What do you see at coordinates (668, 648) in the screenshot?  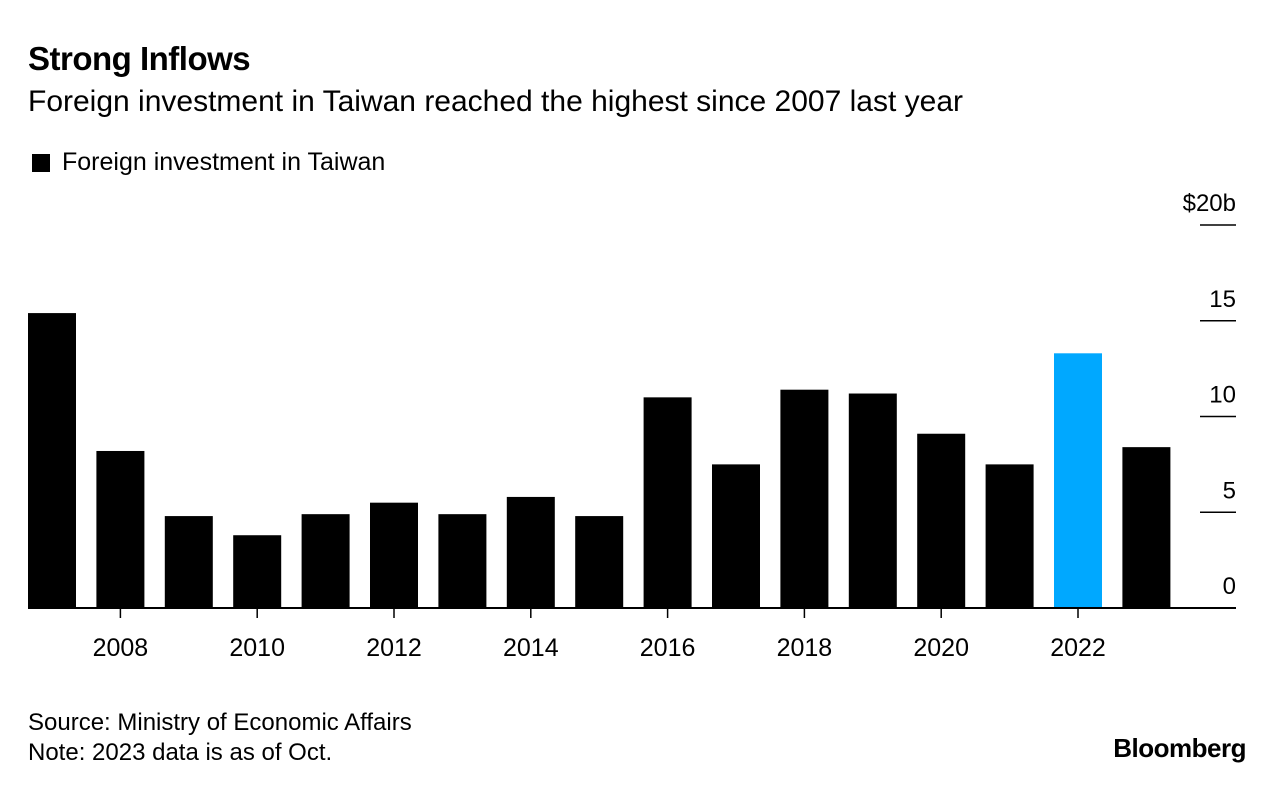 I see `x-tick-label: 2016` at bounding box center [668, 648].